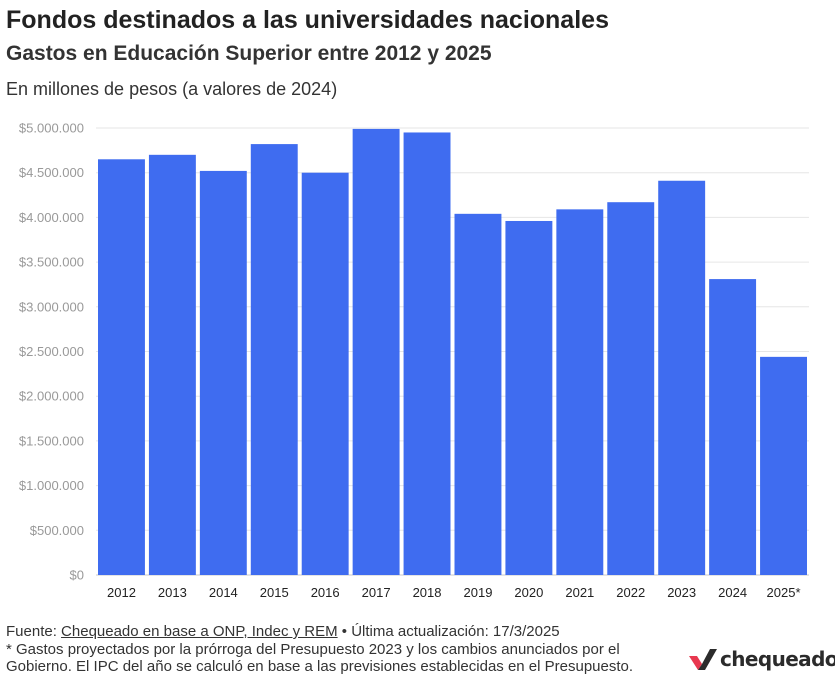 The image size is (835, 700). What do you see at coordinates (223, 592) in the screenshot?
I see `x-tick-label: 2014` at bounding box center [223, 592].